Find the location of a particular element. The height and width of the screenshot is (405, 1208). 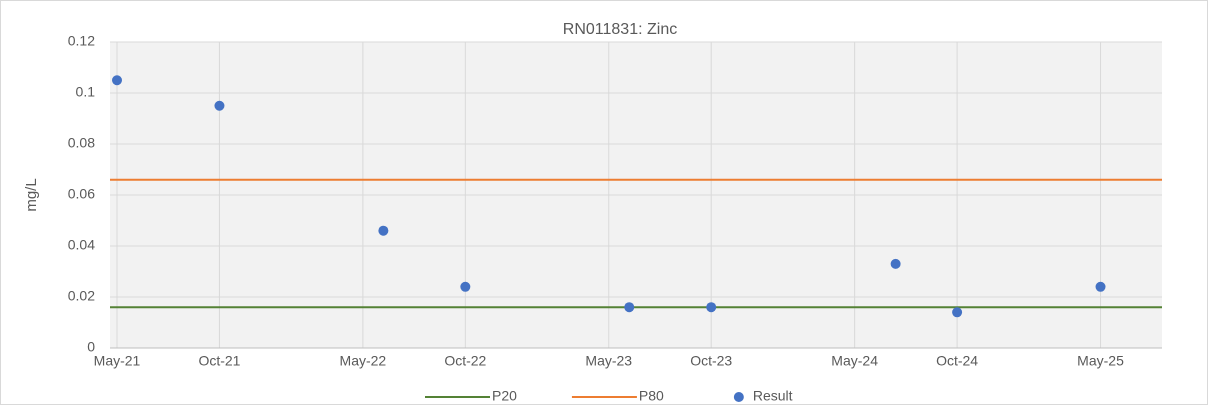

y-tick-label: 0.04 is located at coordinates (81, 245).